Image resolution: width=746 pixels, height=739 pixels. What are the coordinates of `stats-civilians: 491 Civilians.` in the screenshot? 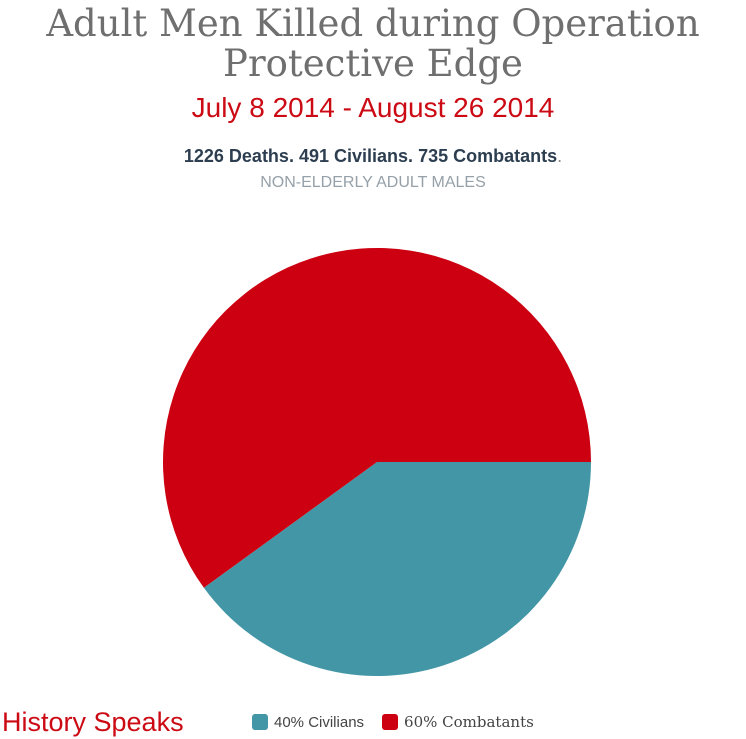 It's located at (356, 156).